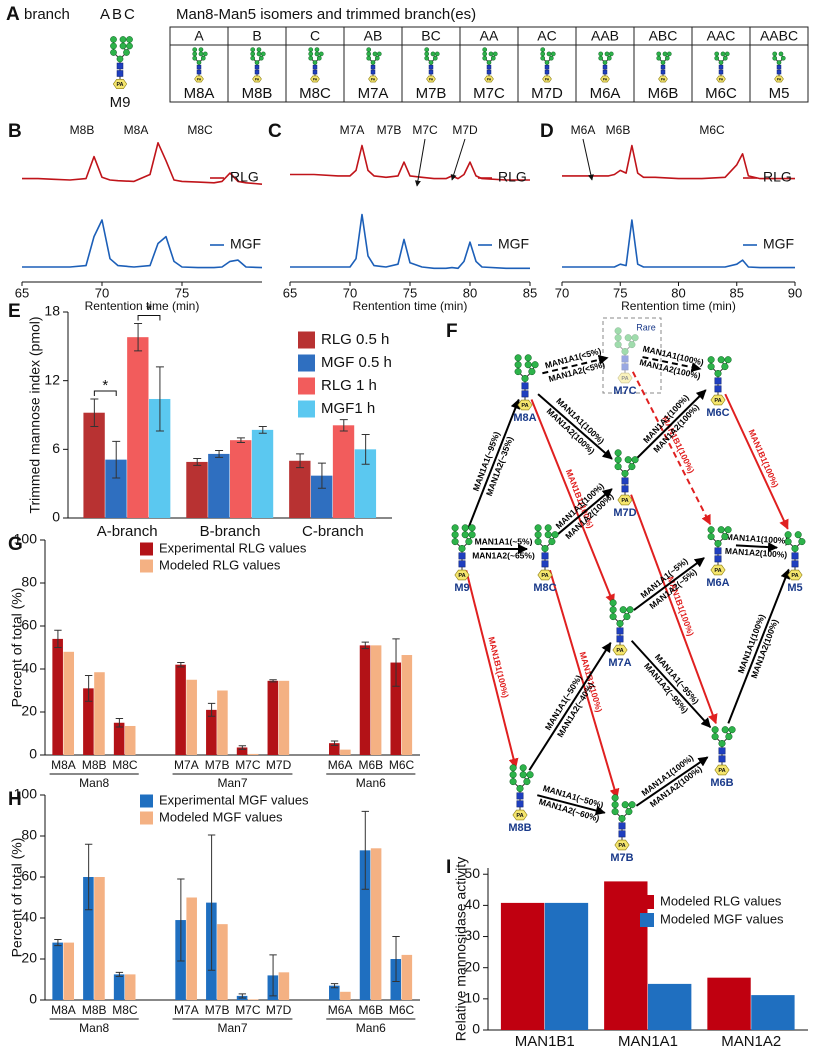 This screenshot has width=815, height=1050. I want to click on significance-bracket, so click(105, 393).